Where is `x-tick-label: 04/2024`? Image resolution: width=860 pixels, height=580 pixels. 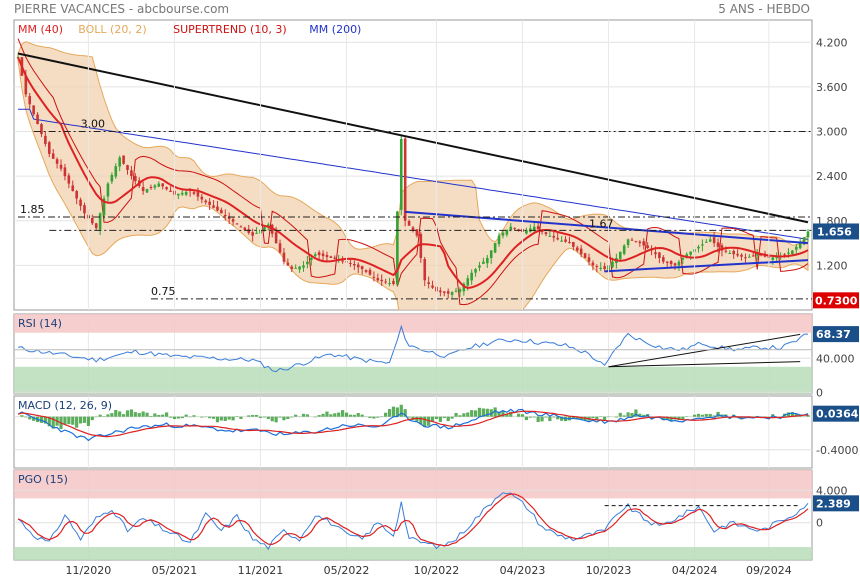 x-tick-label: 04/2024 is located at coordinates (695, 570).